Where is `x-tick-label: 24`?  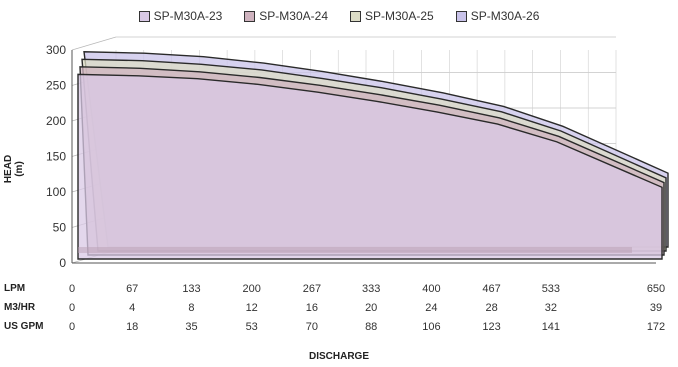
x-tick-label: 24 is located at coordinates (431, 308).